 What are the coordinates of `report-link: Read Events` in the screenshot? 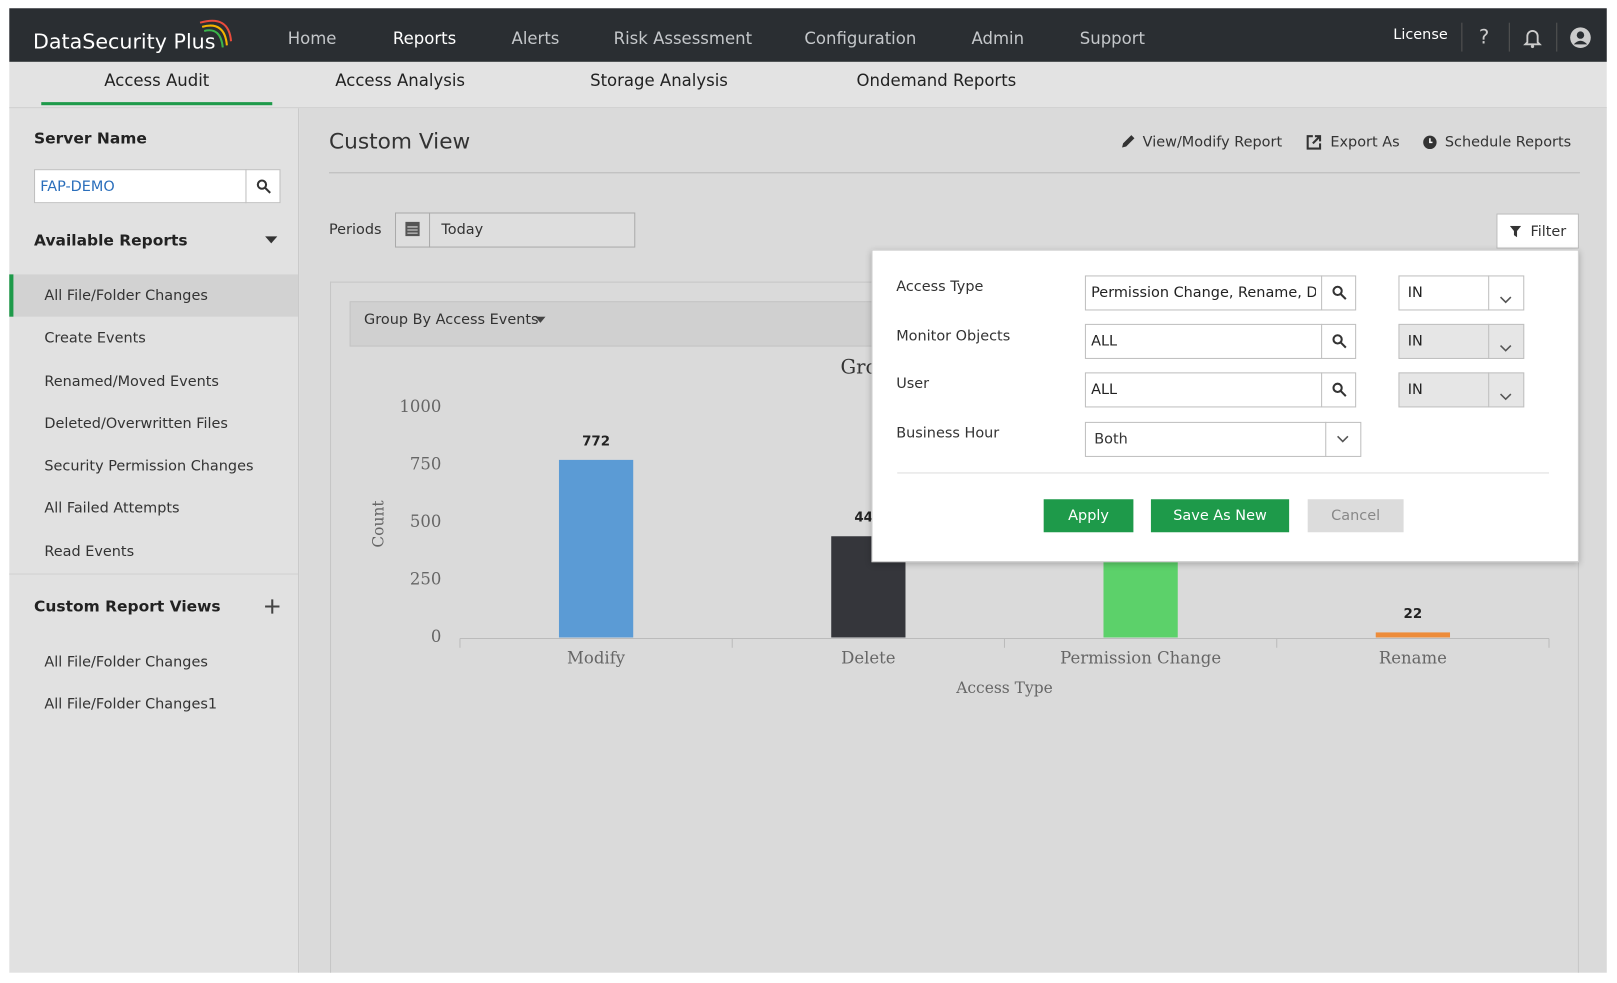 It's located at (89, 552).